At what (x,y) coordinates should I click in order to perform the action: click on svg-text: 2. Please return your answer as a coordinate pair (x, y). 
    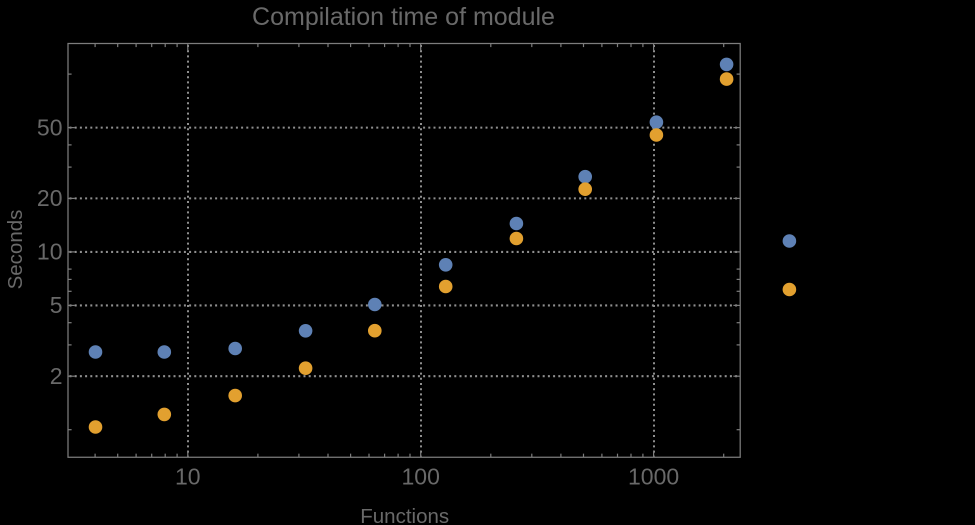
    Looking at the image, I should click on (56, 376).